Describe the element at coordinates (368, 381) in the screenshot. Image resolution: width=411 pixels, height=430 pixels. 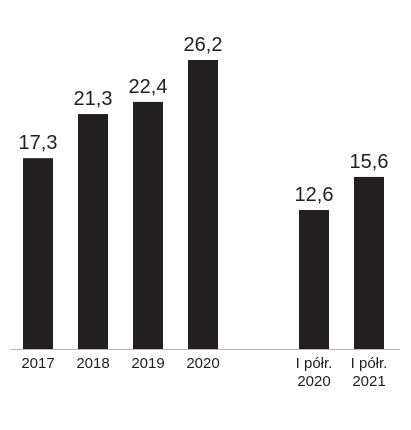
I see `tick-label-5-line-1: 2021` at that location.